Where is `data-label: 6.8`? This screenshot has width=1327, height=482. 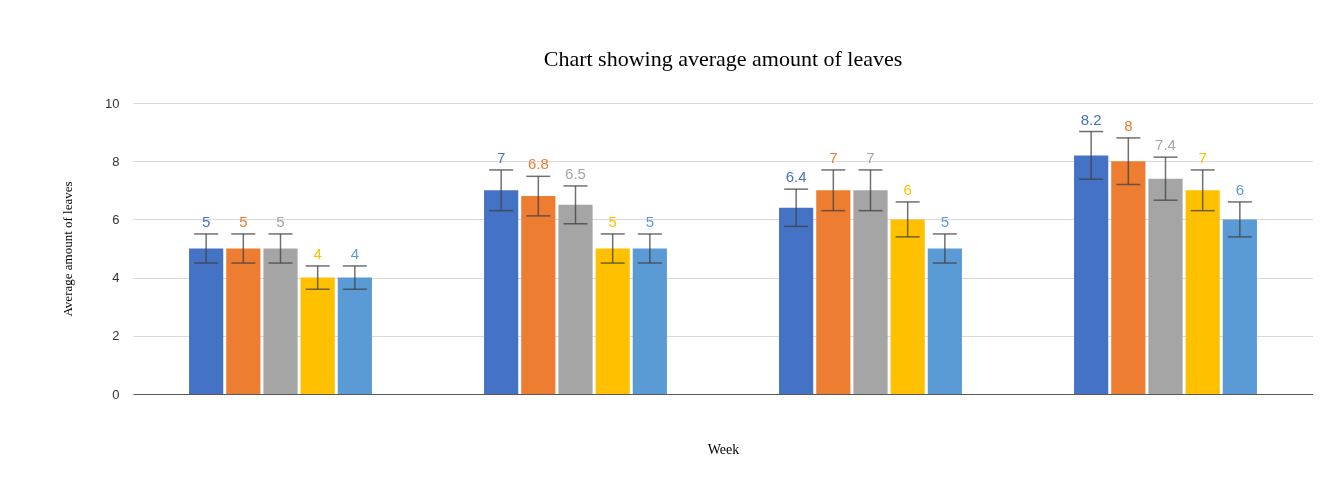
data-label: 6.8 is located at coordinates (538, 164).